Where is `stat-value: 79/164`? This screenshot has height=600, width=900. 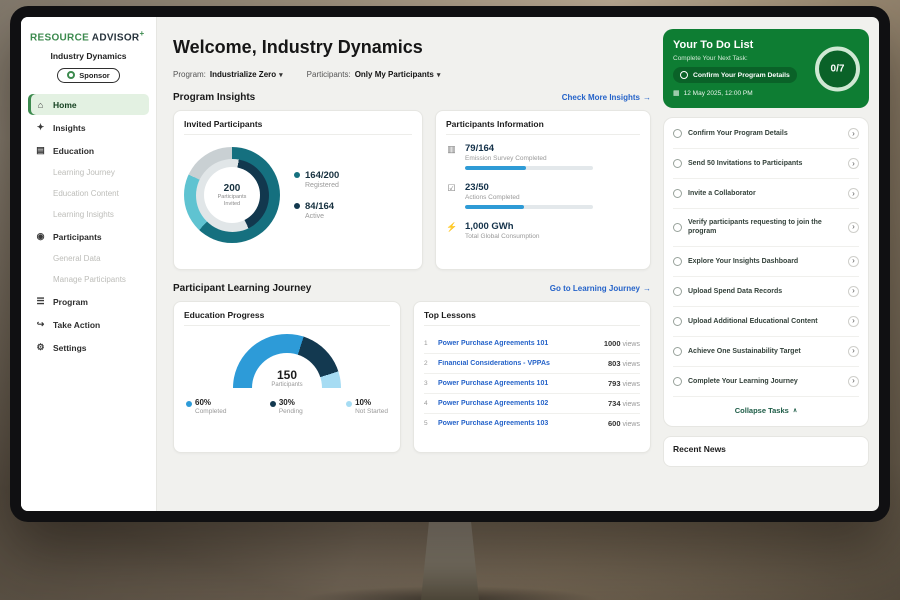 stat-value: 79/164 is located at coordinates (480, 148).